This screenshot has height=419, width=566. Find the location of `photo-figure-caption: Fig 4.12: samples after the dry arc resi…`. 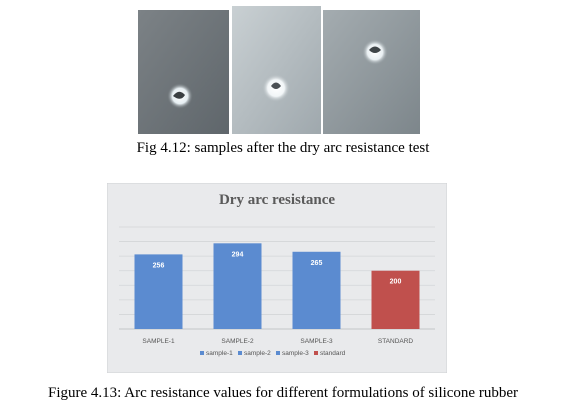

photo-figure-caption: Fig 4.12: samples after the dry arc resi… is located at coordinates (283, 148).